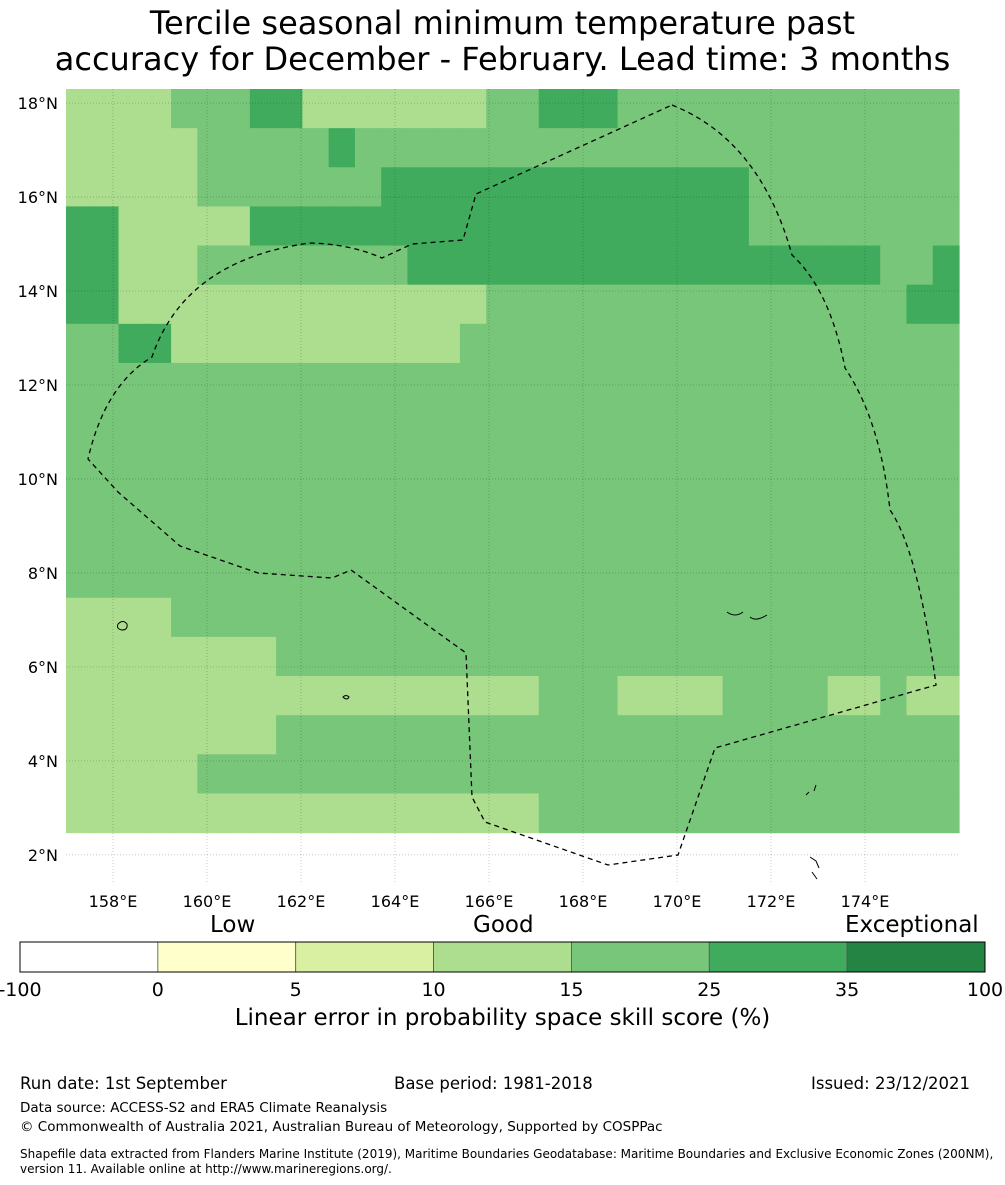  I want to click on colorbar-tick-label: 25, so click(709, 990).